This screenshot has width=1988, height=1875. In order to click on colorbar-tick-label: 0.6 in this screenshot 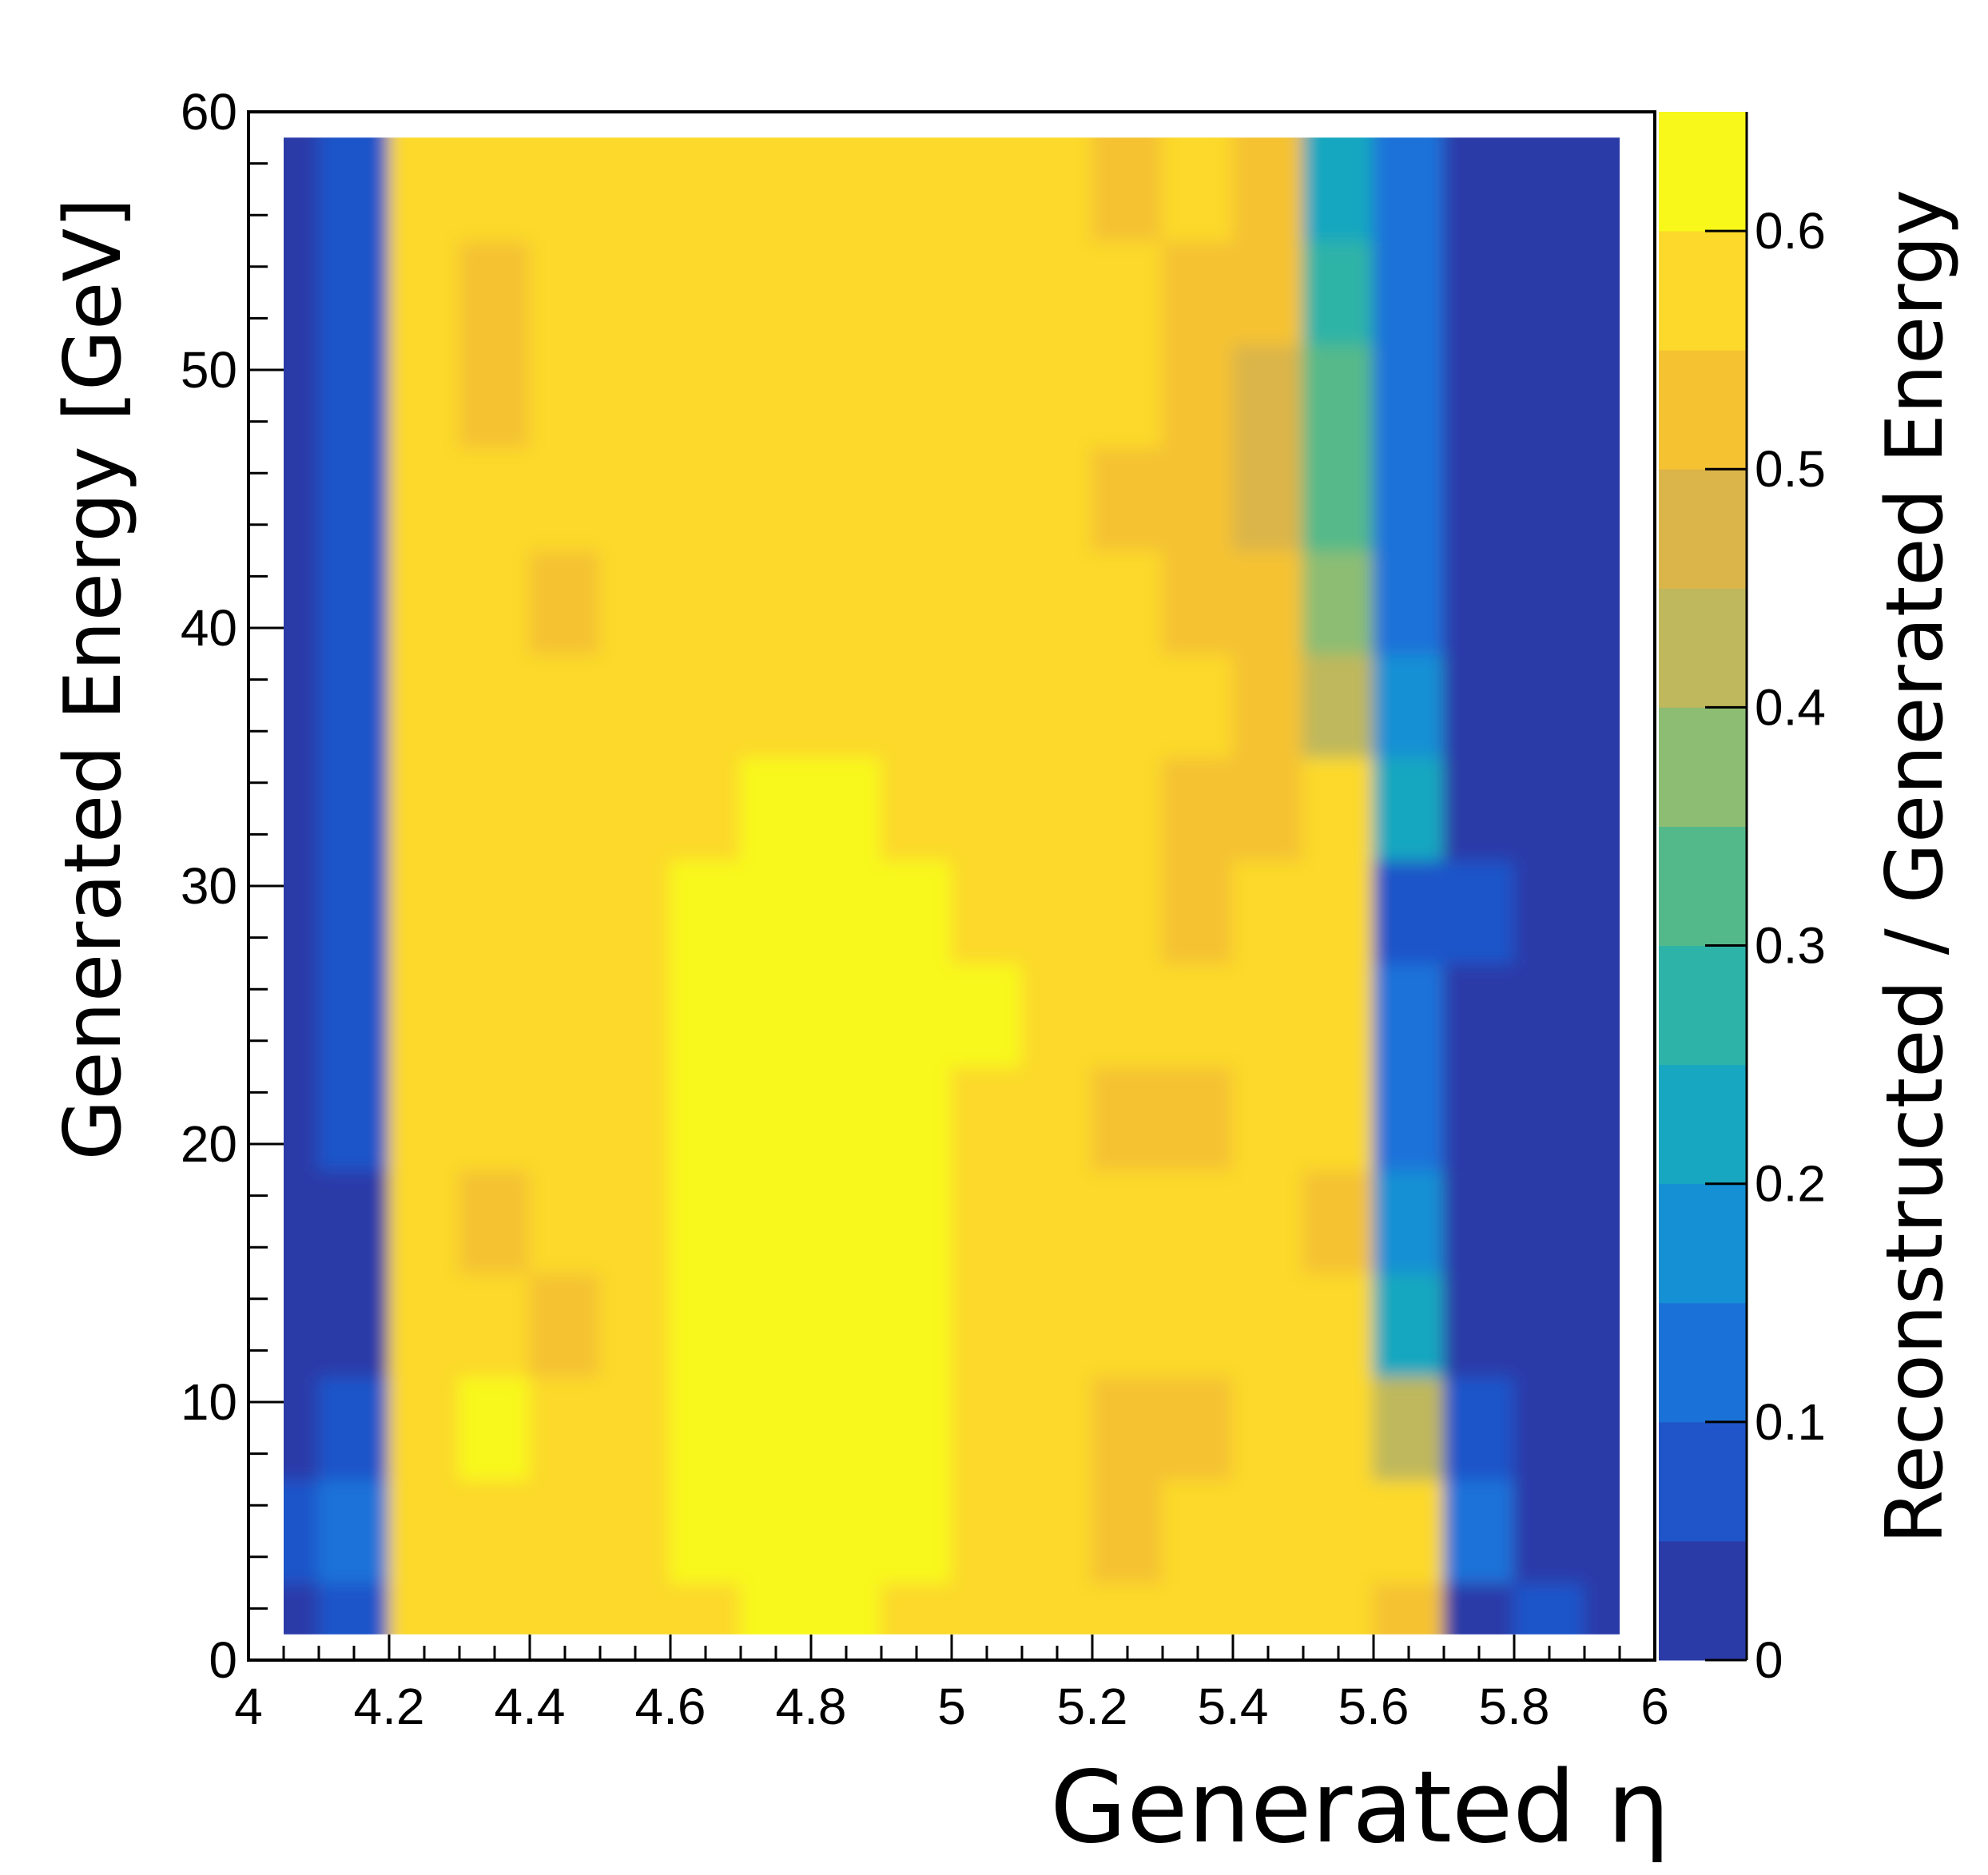, I will do `click(1790, 231)`.